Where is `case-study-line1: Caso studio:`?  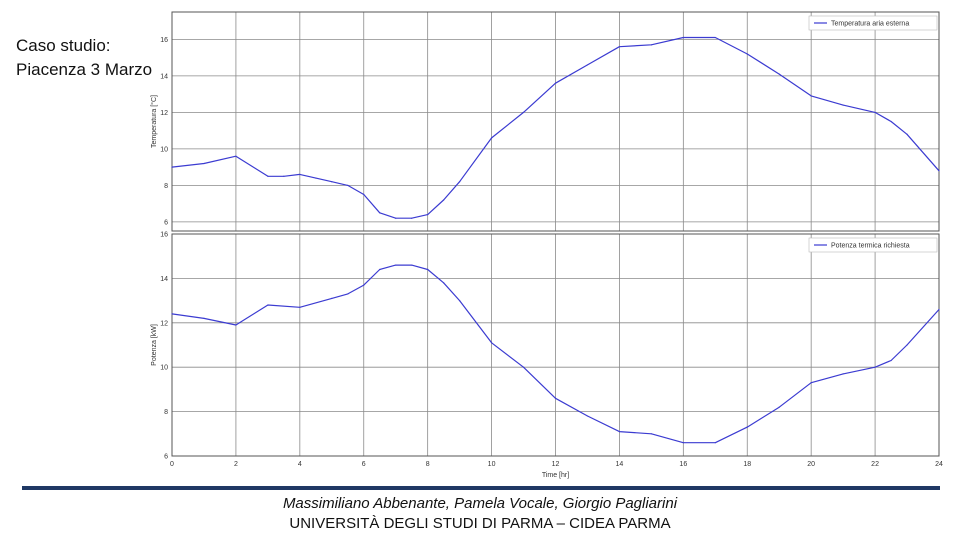
case-study-line1: Caso studio: is located at coordinates (63, 45).